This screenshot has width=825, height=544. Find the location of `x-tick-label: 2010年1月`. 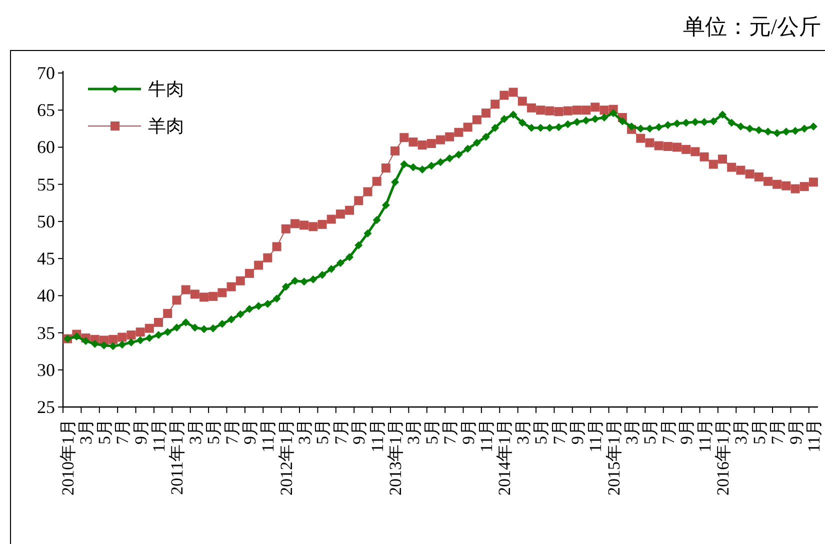

x-tick-label: 2010年1月 is located at coordinates (68, 457).